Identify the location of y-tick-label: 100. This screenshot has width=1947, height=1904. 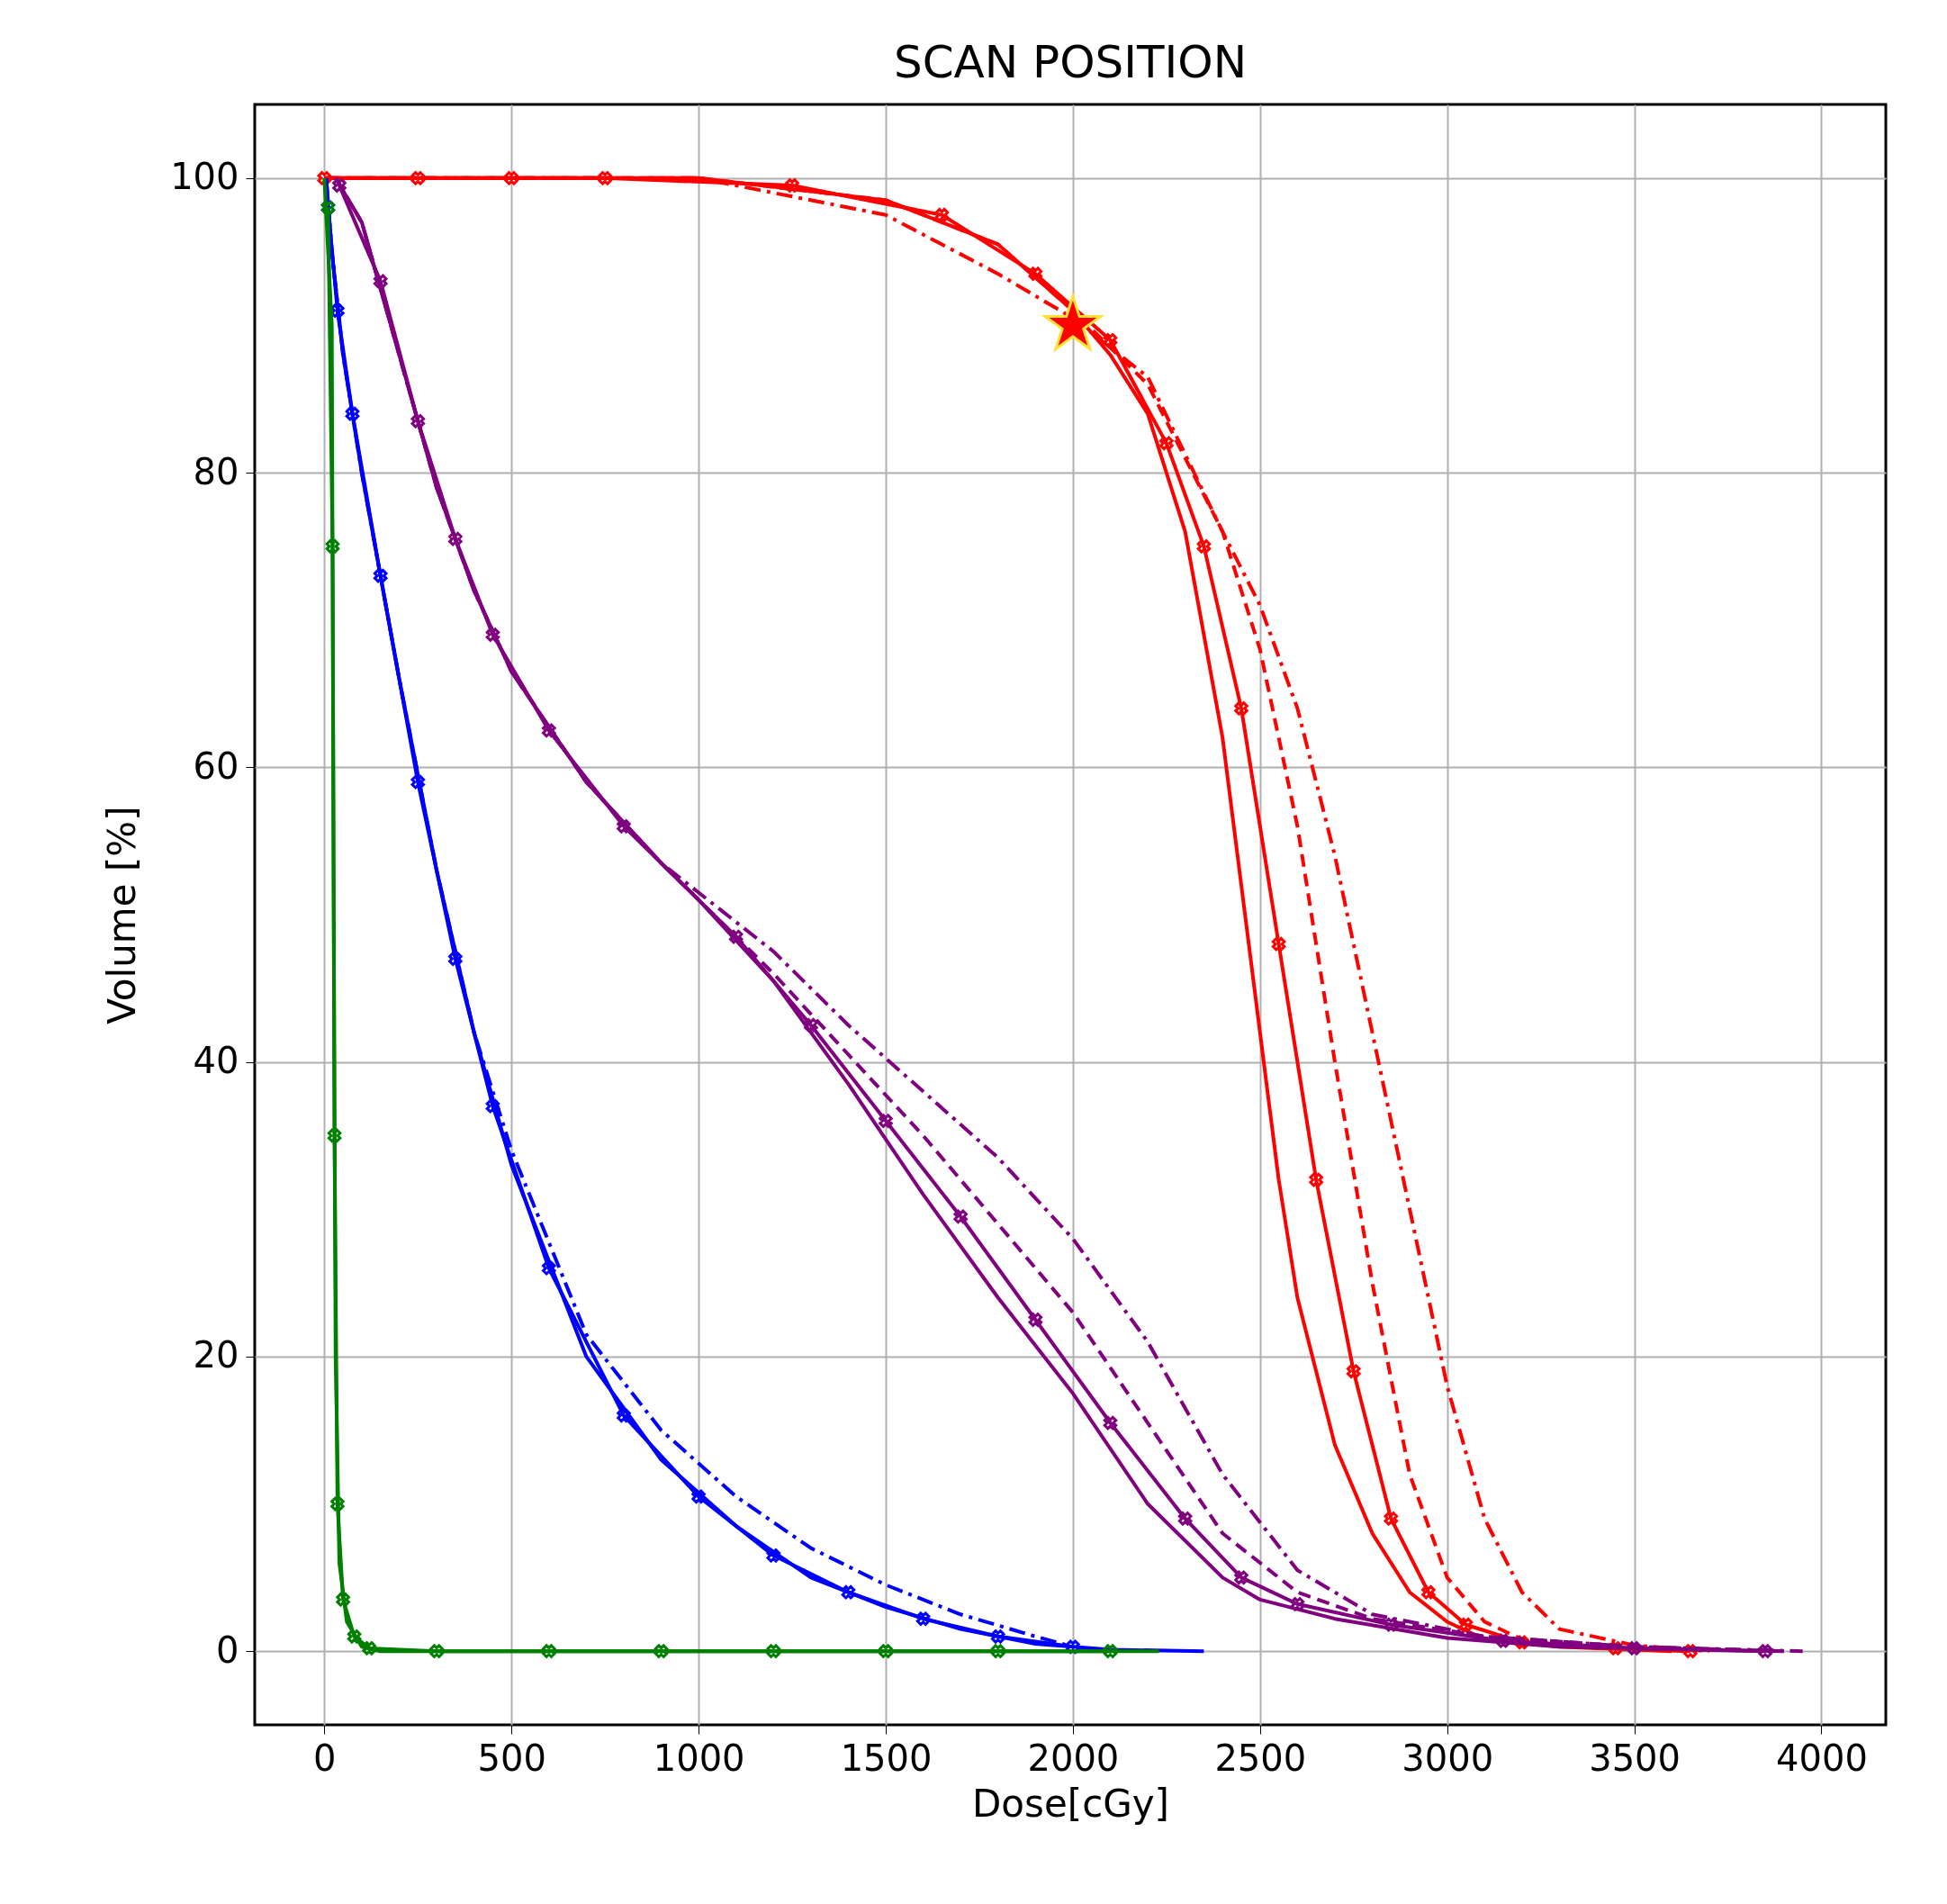
(204, 177).